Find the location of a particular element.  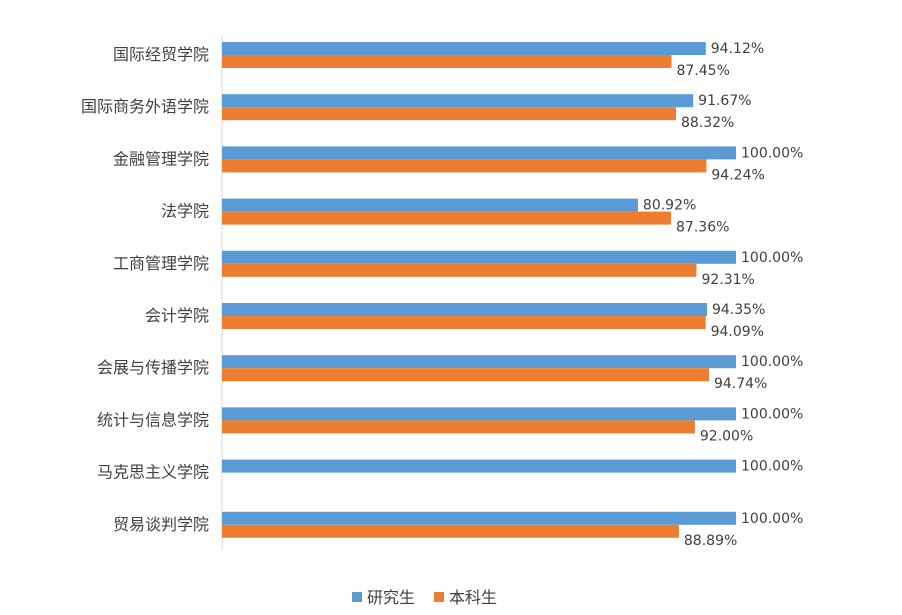

category-label: 会计学院 is located at coordinates (177, 315).